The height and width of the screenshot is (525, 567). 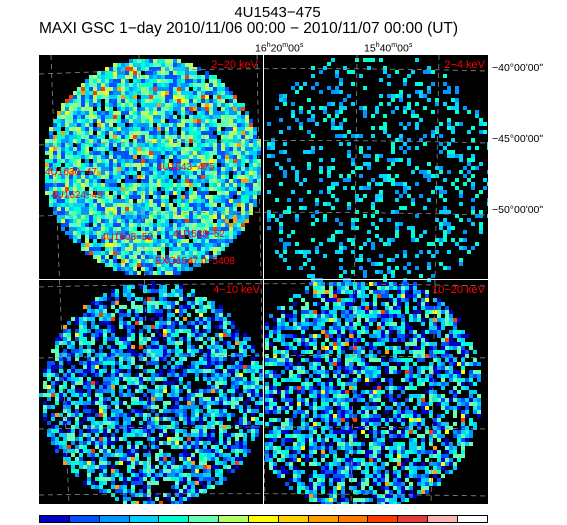 What do you see at coordinates (277, 12) in the screenshot?
I see `source-title: 4U1543−475` at bounding box center [277, 12].